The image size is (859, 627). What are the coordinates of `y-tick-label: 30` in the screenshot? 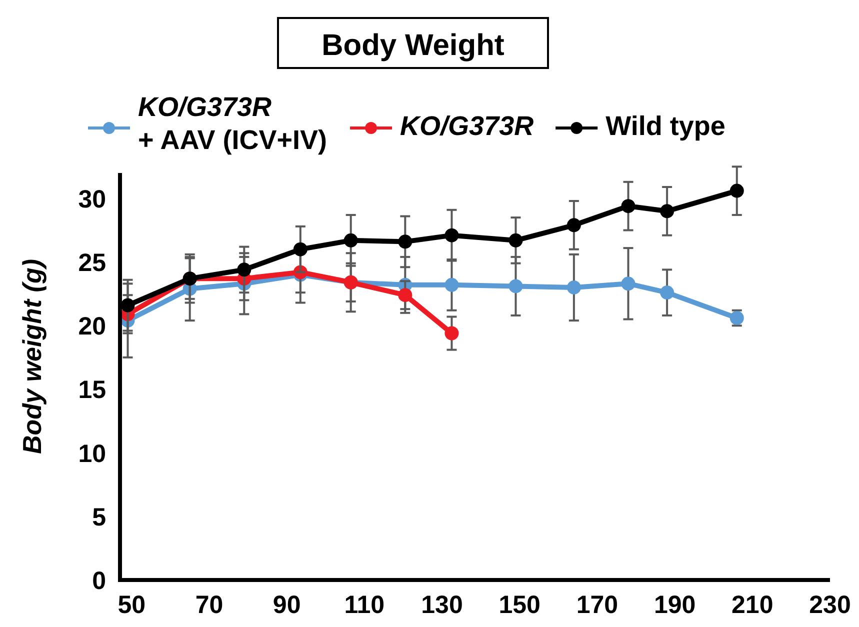 It's located at (92, 199).